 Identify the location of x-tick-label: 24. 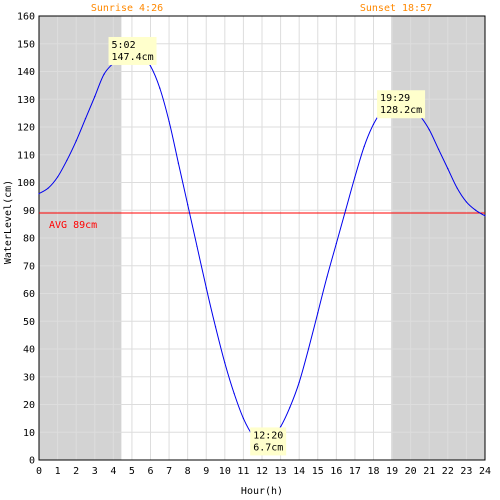
(485, 471).